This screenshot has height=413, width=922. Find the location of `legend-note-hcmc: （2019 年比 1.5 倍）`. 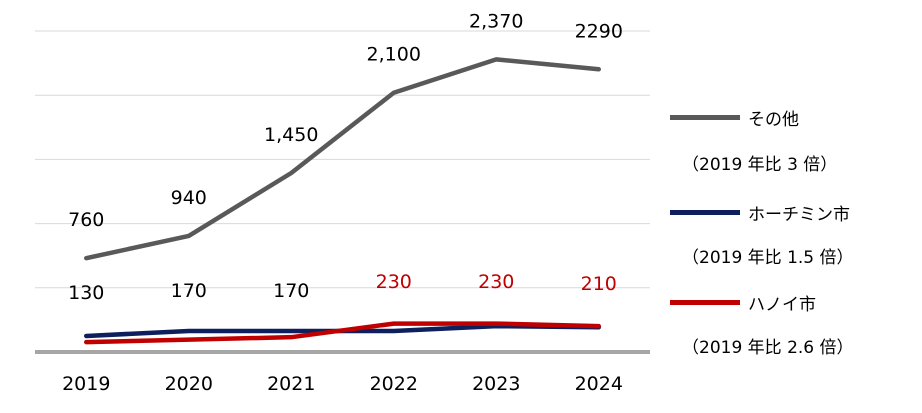

legend-note-hcmc: （2019 年比 1.5 倍） is located at coordinates (768, 258).